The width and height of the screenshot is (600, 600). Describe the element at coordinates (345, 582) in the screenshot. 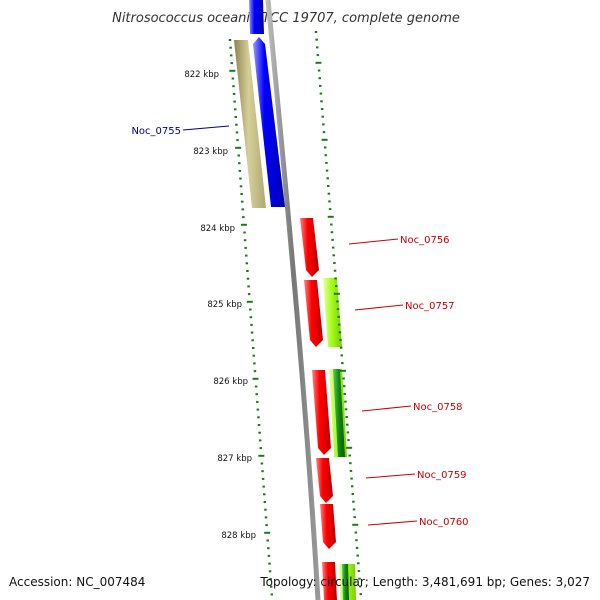

I see `gene-feature-bottom-dark-green` at that location.